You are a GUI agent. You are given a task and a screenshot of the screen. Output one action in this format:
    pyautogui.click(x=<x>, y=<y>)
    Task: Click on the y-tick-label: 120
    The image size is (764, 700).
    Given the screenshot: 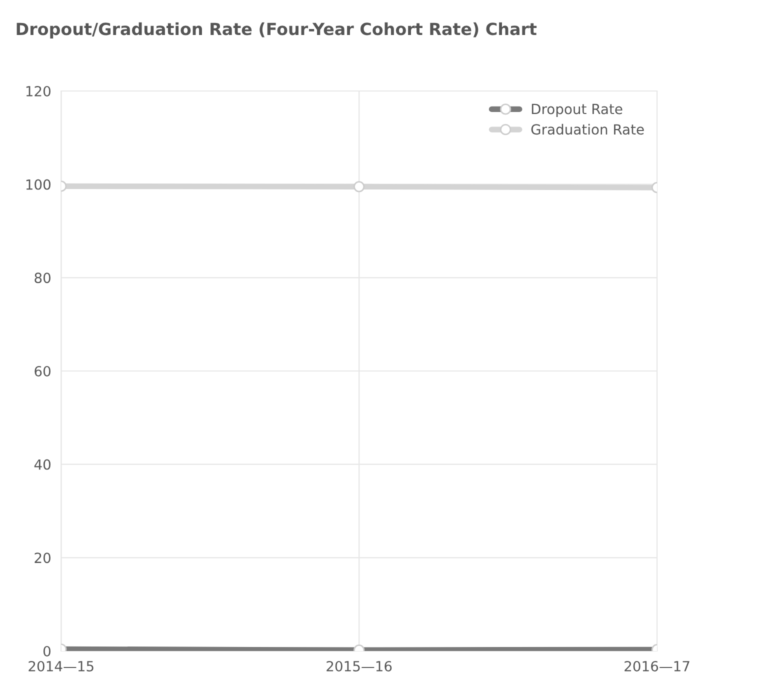 What is the action you would take?
    pyautogui.click(x=38, y=91)
    